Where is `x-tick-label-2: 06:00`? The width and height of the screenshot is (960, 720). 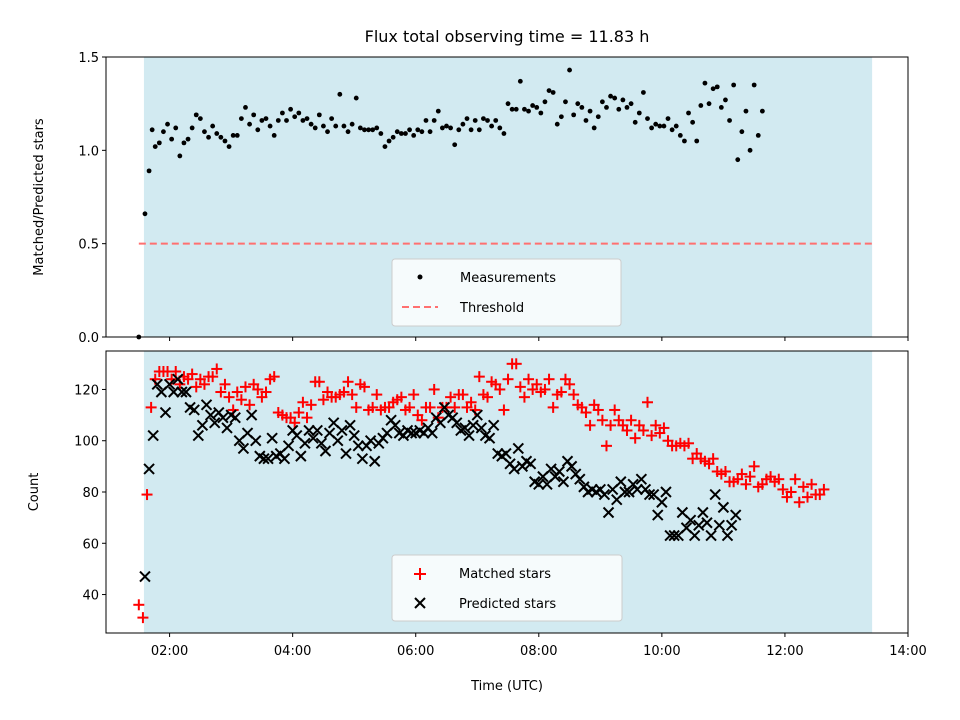 x-tick-label-2: 06:00 is located at coordinates (415, 651).